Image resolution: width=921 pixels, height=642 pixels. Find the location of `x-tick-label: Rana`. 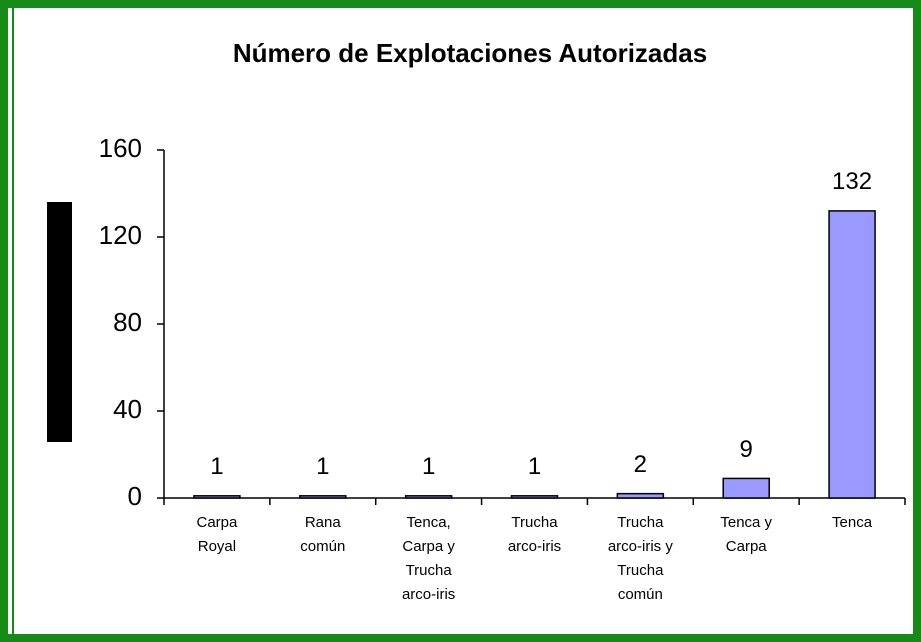

x-tick-label: Rana is located at coordinates (323, 522).